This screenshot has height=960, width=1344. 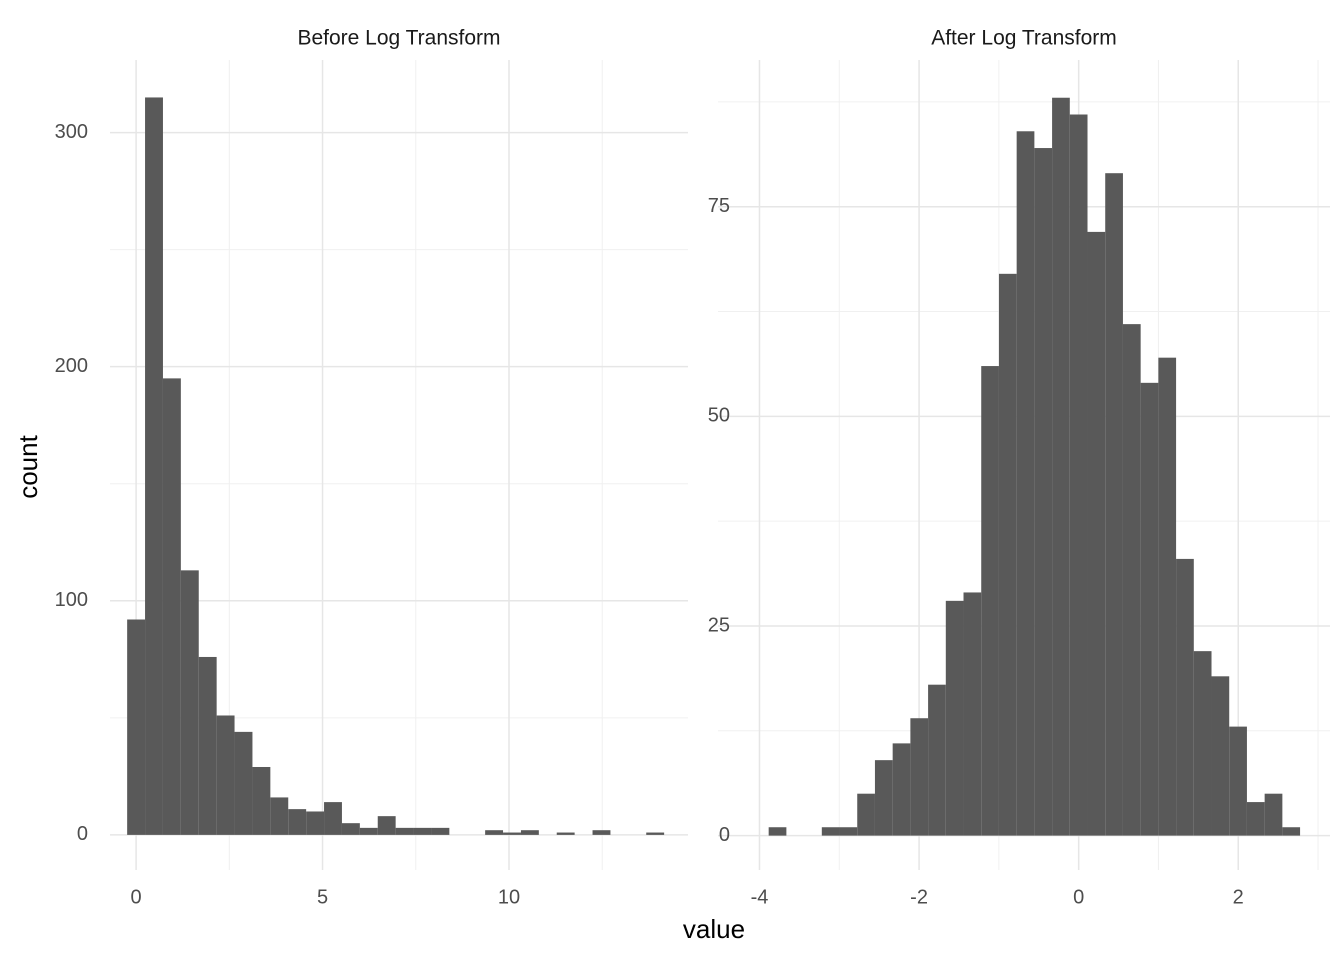 What do you see at coordinates (719, 206) in the screenshot?
I see `y-tick-label: 75` at bounding box center [719, 206].